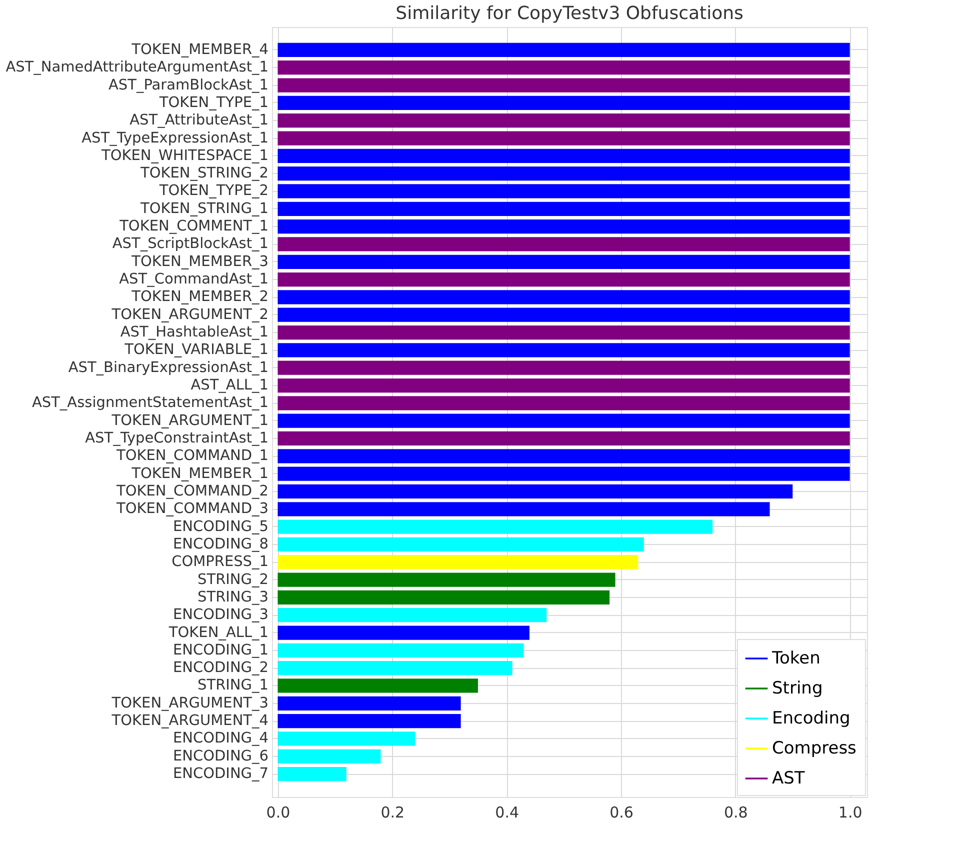 The width and height of the screenshot is (957, 847). Describe the element at coordinates (220, 774) in the screenshot. I see `y-tick-label: ENCODING_7` at that location.